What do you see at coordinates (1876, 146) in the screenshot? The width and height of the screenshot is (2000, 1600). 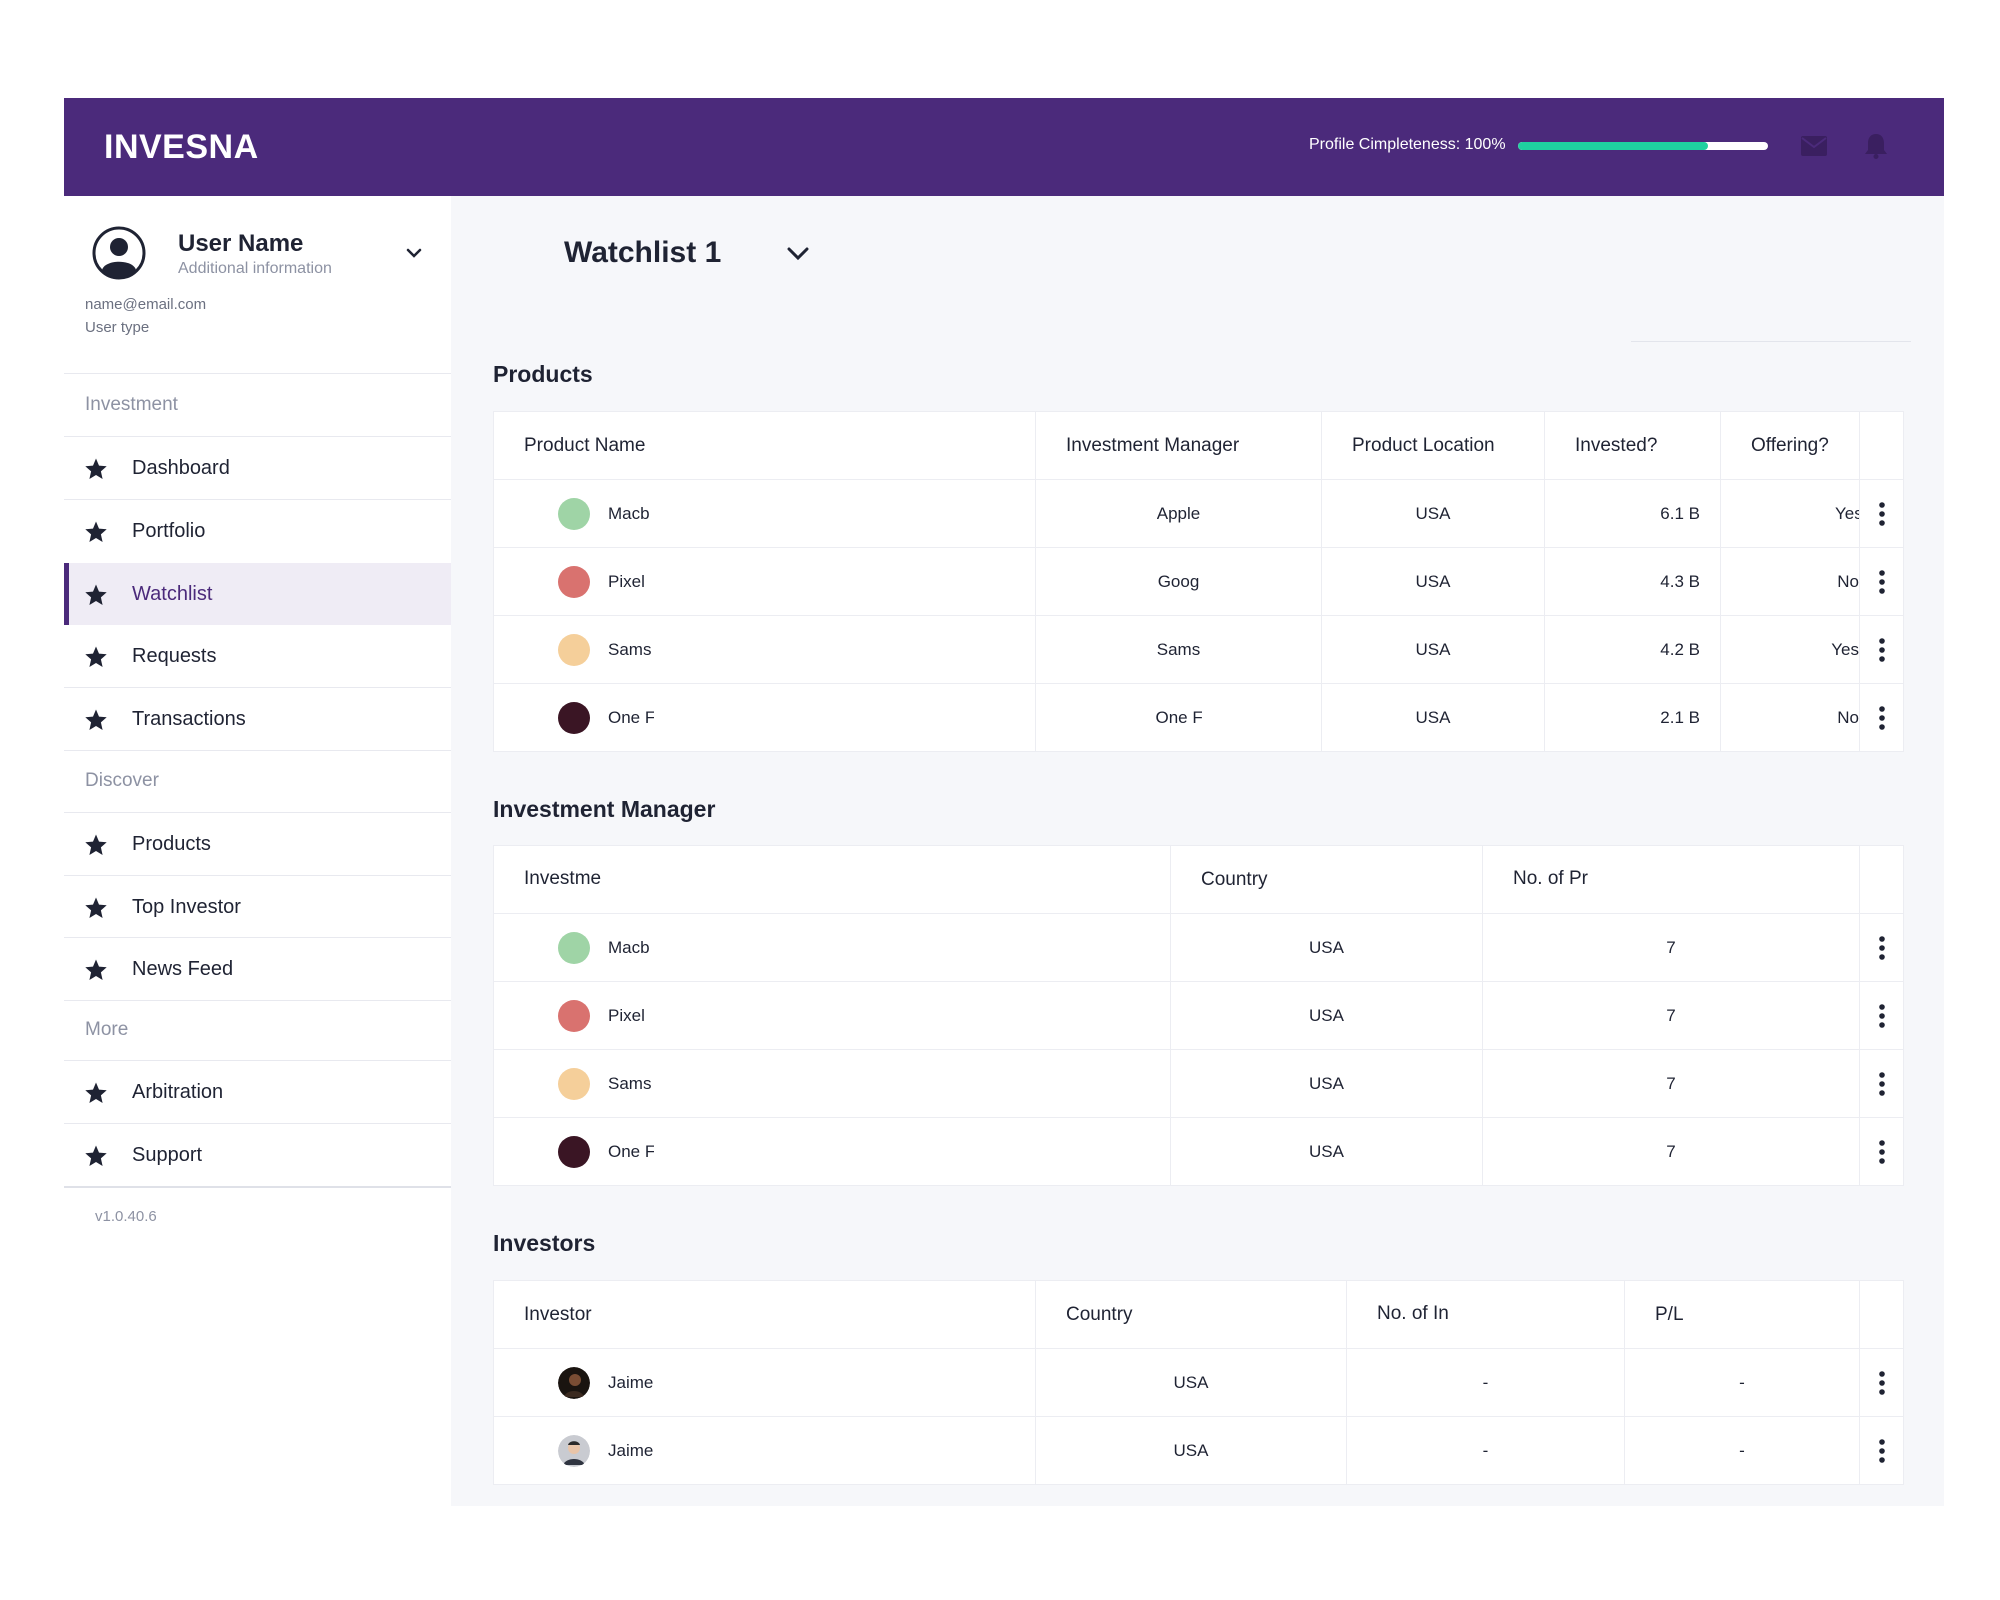 I see `bell-icon` at bounding box center [1876, 146].